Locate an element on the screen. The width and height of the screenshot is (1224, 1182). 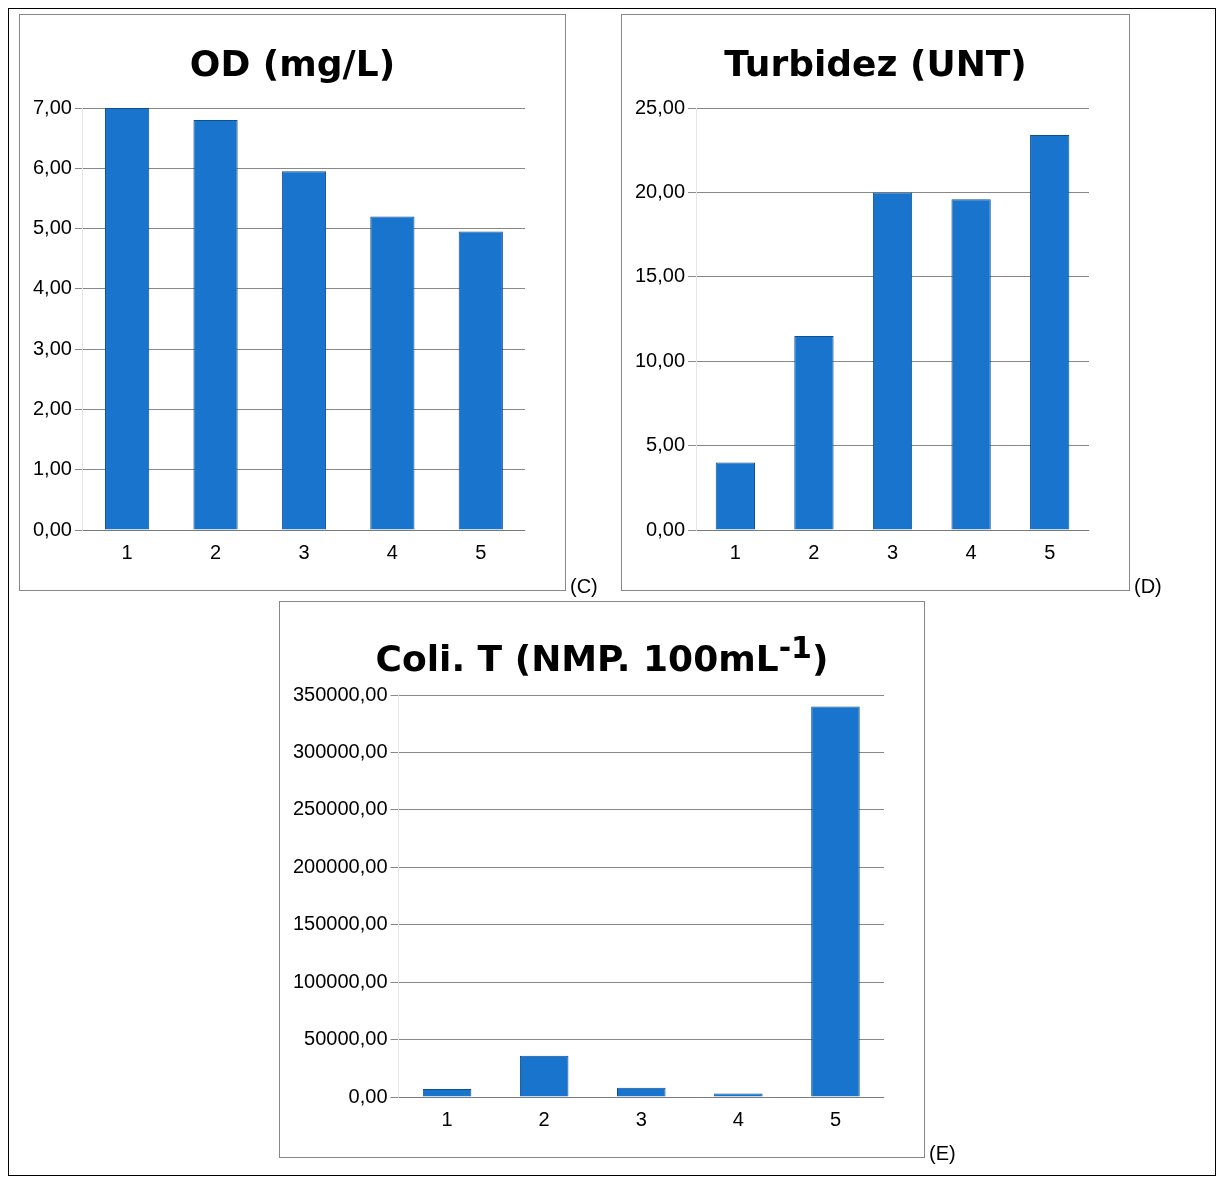
y-tick-label: 6,00 is located at coordinates (52, 166).